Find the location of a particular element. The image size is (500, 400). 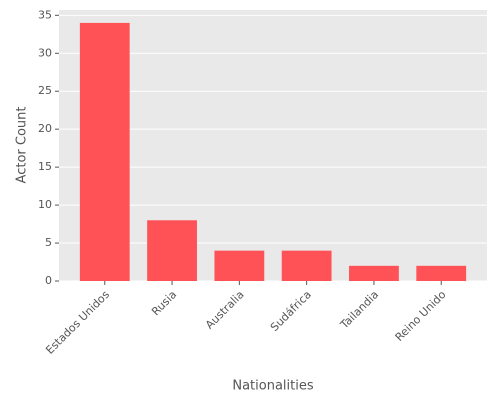

x-tick-label: Estados Unidos is located at coordinates (77, 322).